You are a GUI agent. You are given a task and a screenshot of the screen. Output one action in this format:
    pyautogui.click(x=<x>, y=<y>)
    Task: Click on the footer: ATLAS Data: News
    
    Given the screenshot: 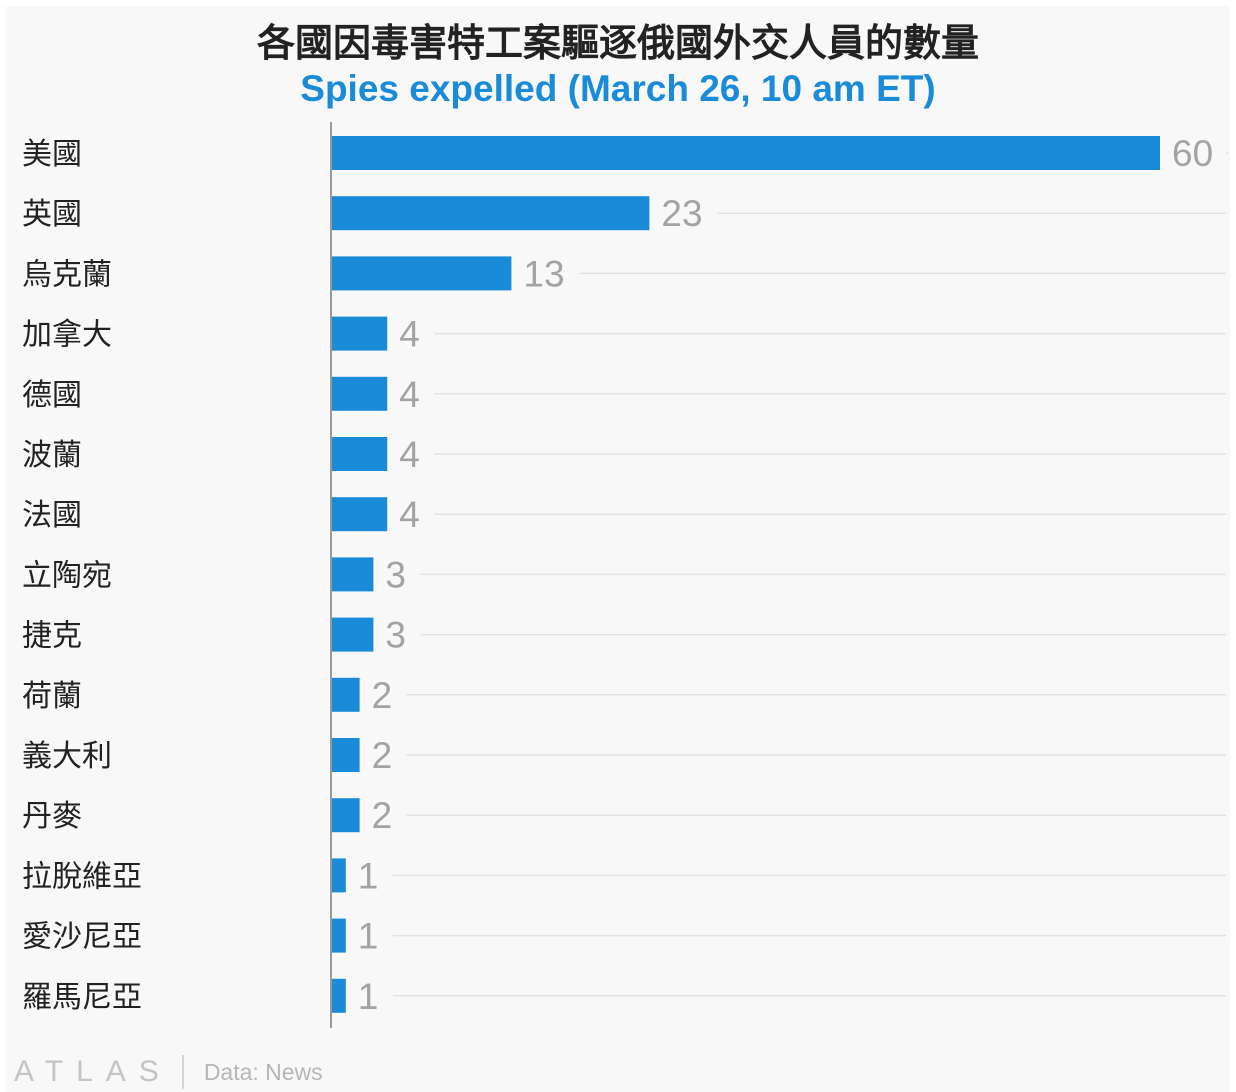 What is the action you would take?
    pyautogui.click(x=168, y=1072)
    